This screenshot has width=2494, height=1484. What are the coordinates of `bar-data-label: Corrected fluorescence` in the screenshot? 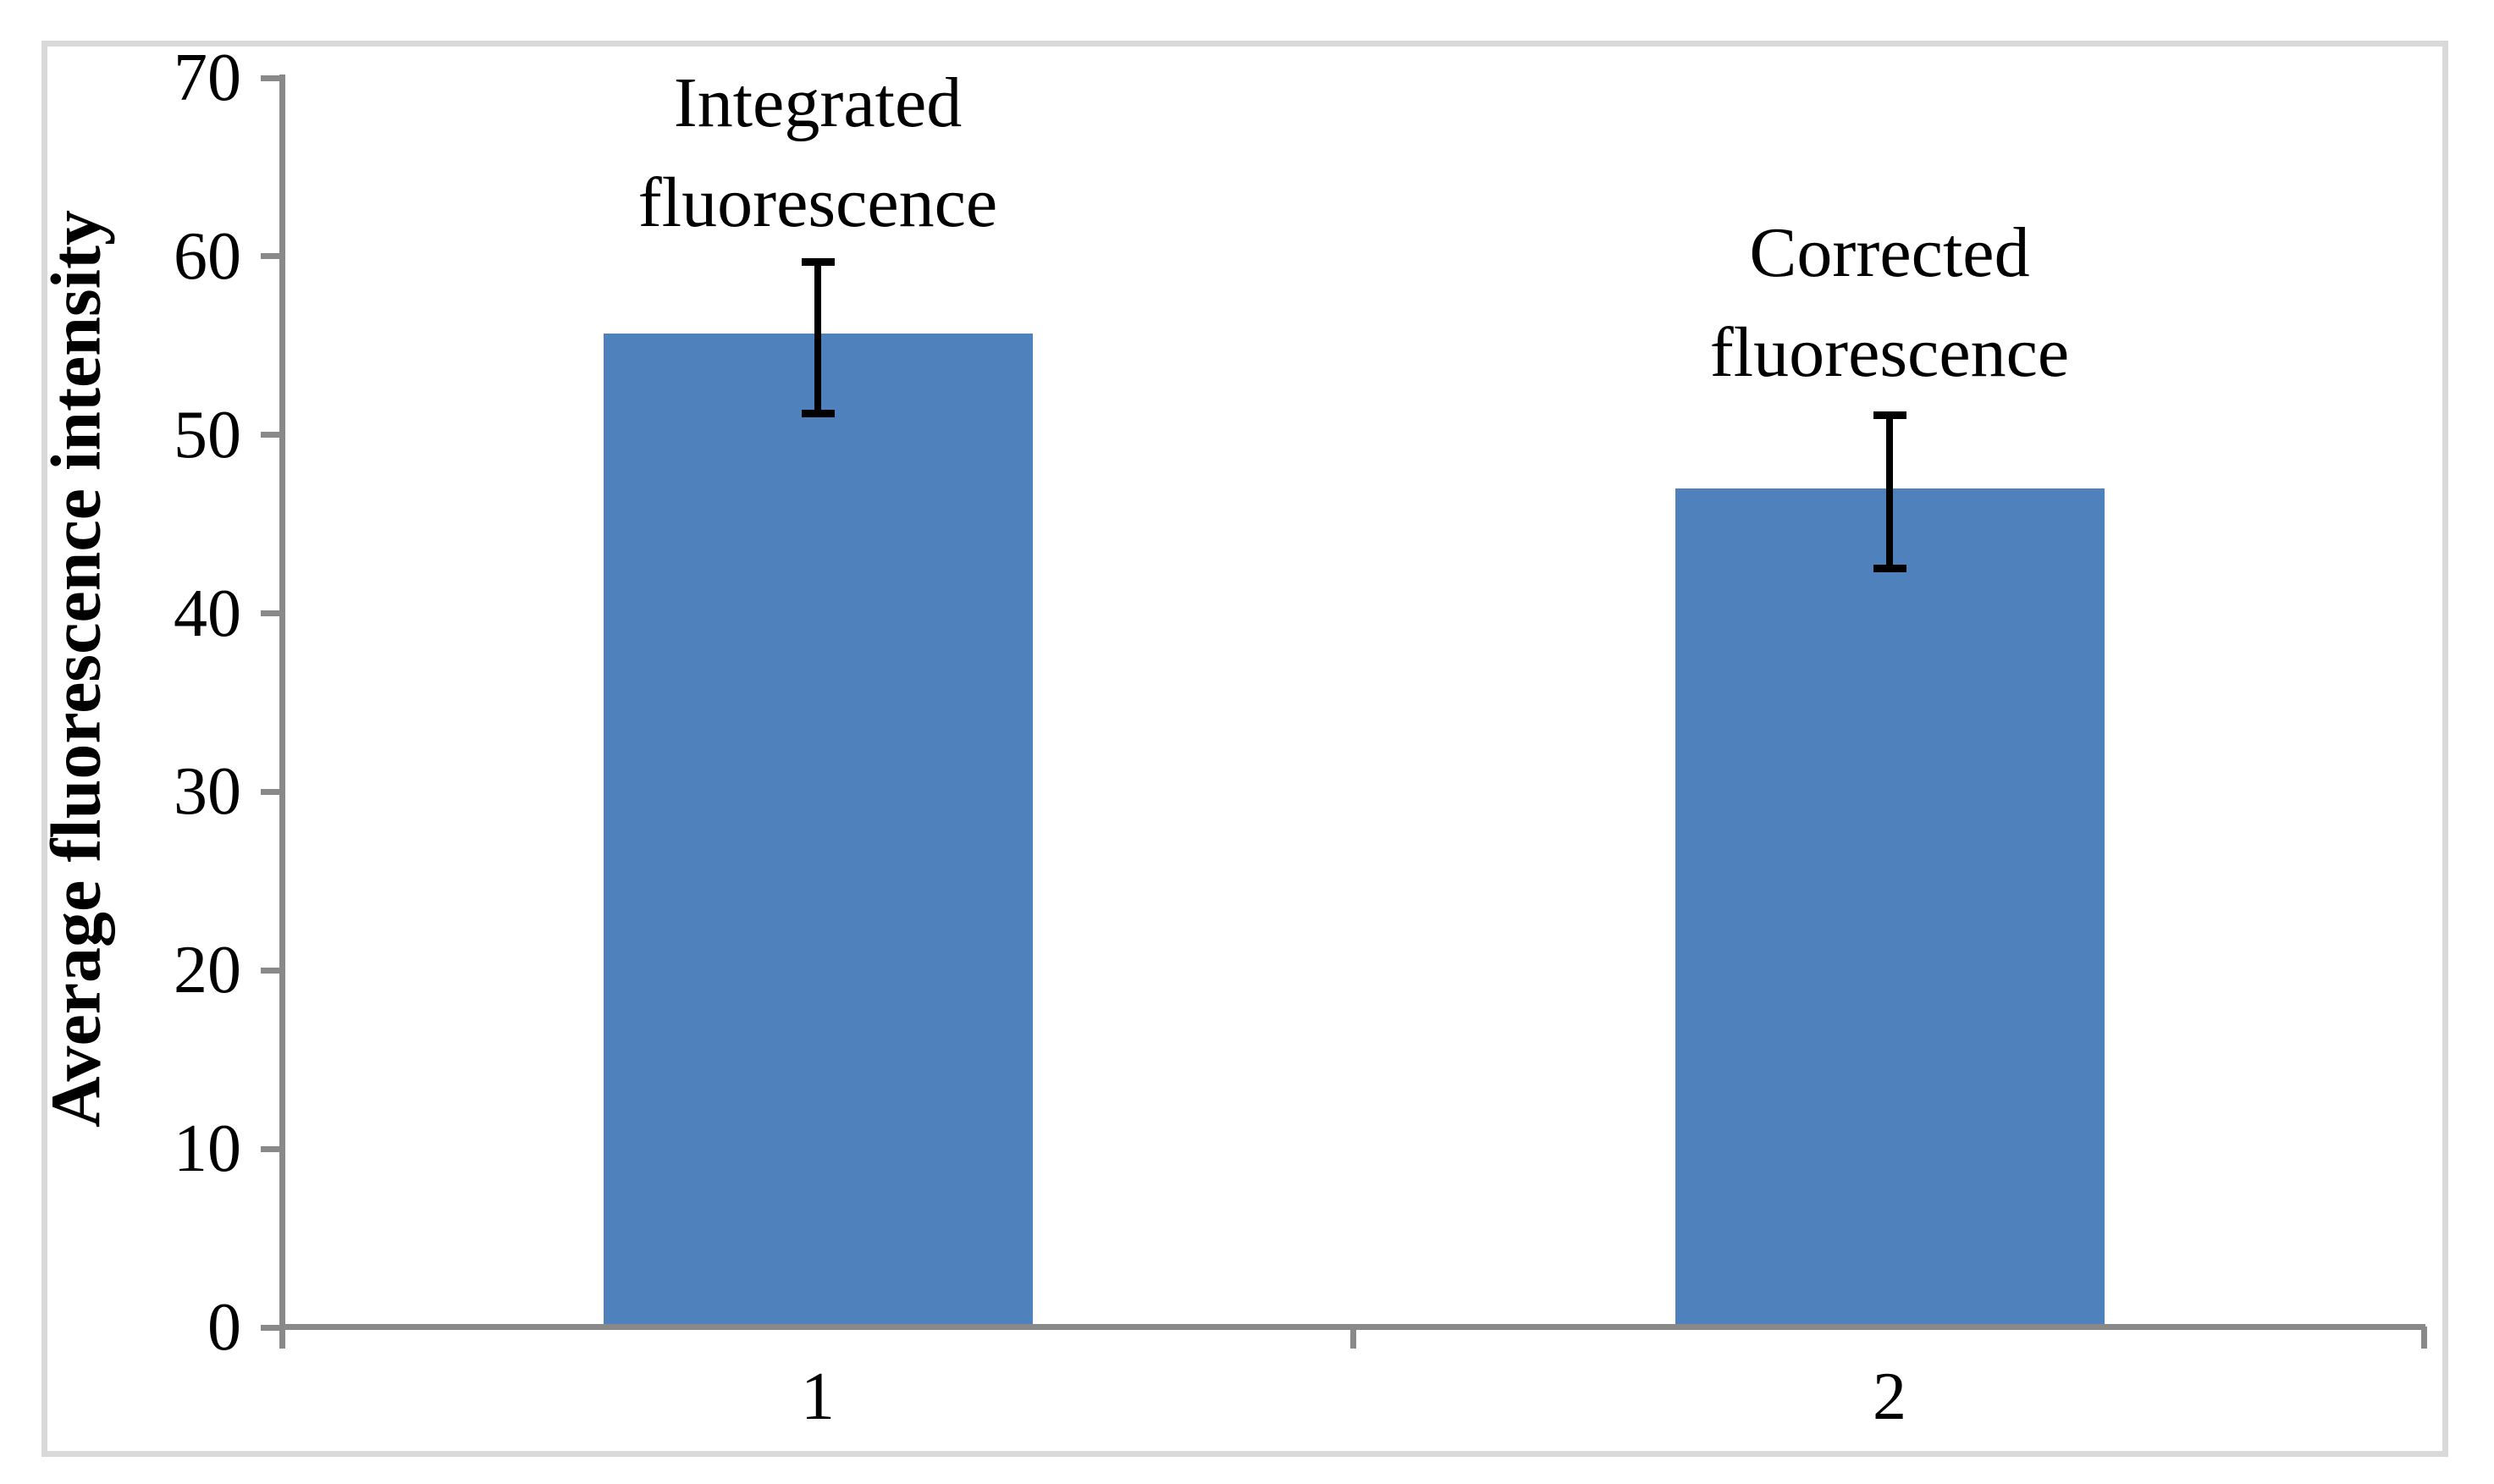 It's located at (1889, 303).